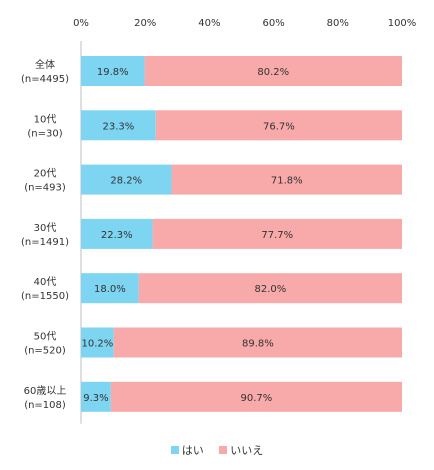  Describe the element at coordinates (45, 119) in the screenshot. I see `category-label: 10代` at that location.